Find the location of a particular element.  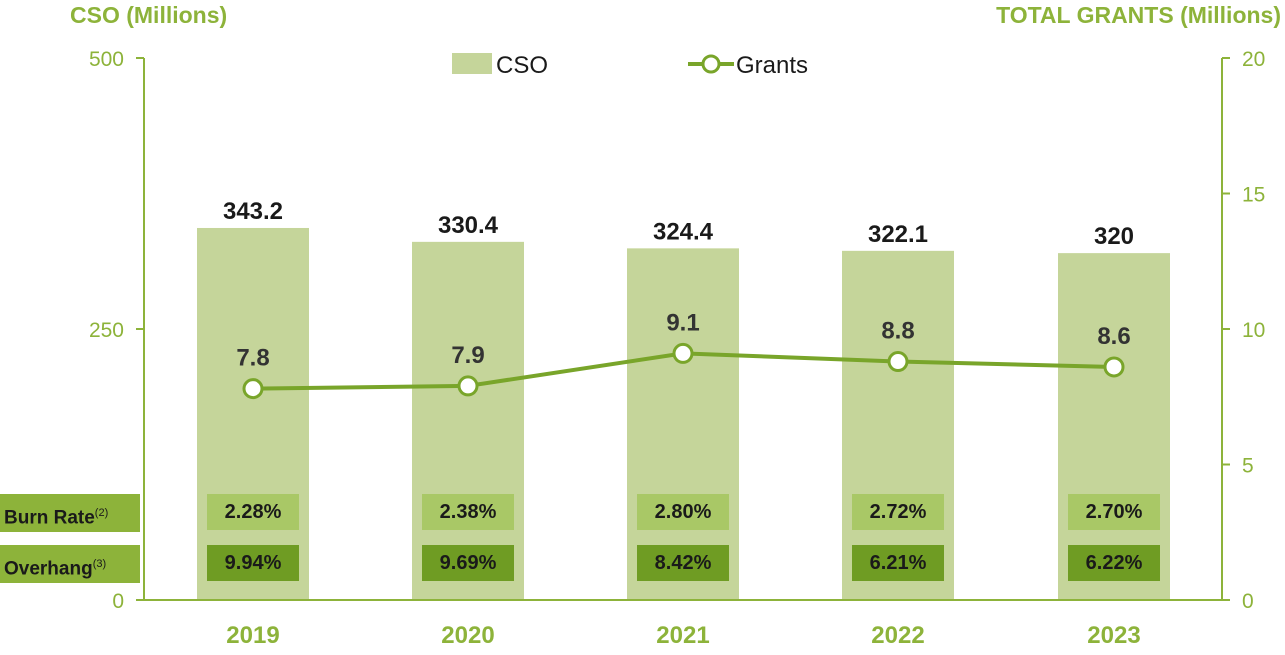

grants-point-label: 8.8 is located at coordinates (897, 331).